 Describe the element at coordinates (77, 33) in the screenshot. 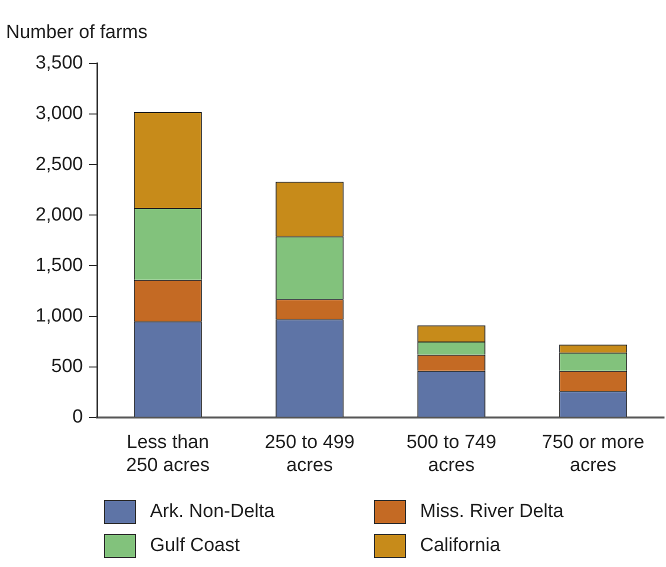

I see `y-axis-title: Number of farms` at that location.